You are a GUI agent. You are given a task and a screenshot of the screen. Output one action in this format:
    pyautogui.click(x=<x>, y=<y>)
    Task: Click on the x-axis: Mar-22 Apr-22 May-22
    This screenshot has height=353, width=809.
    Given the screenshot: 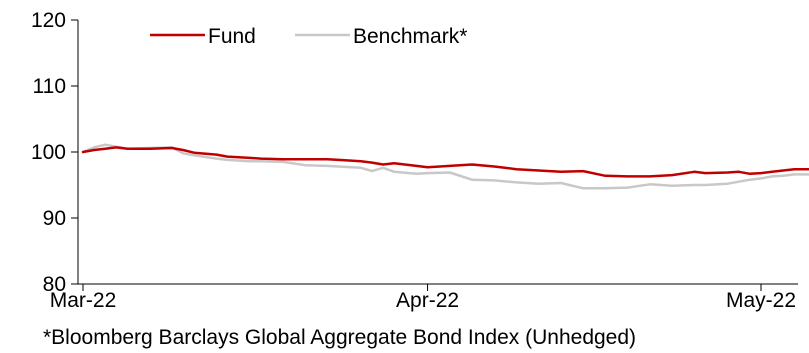 What is the action you would take?
    pyautogui.click(x=424, y=297)
    